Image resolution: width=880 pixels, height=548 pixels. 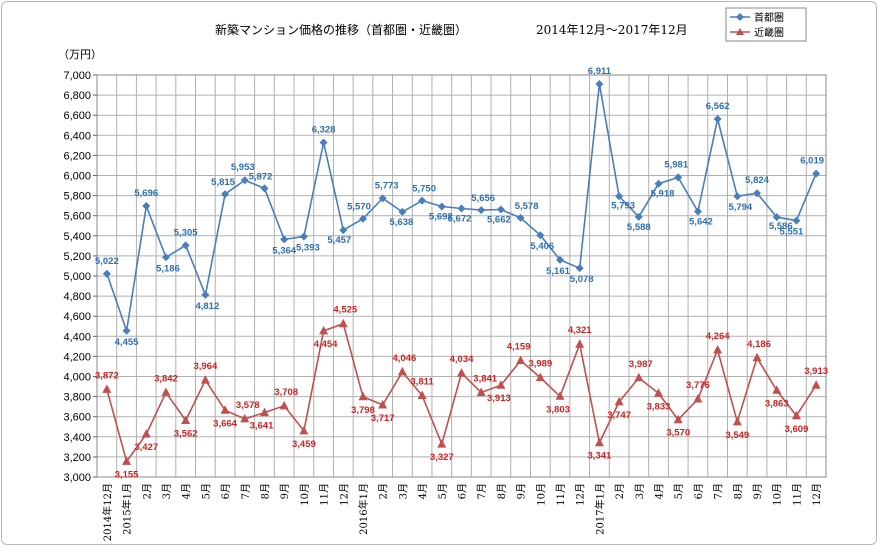 I want to click on data-label: 5,794, so click(x=740, y=207).